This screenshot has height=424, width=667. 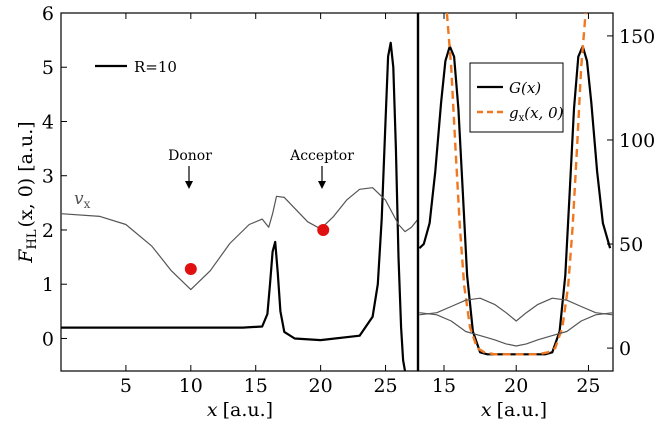 I want to click on annotation-acceptor-label: Acceptor, so click(x=321, y=156).